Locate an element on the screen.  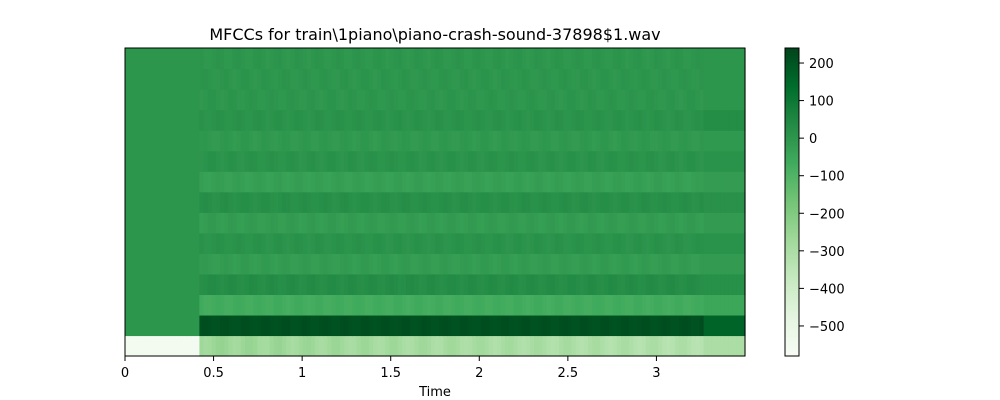
colorbar-tick-label: −200 is located at coordinates (827, 214).